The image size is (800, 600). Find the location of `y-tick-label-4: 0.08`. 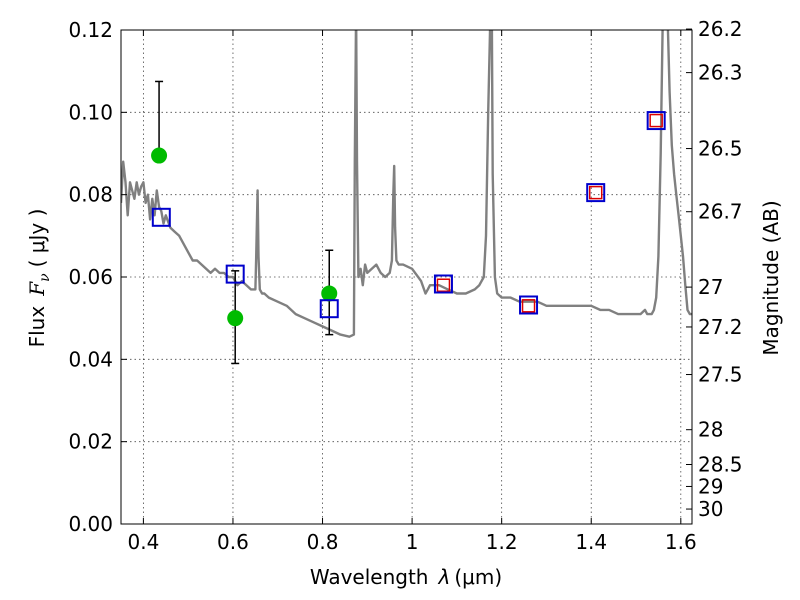

y-tick-label-4: 0.08 is located at coordinates (90, 195).